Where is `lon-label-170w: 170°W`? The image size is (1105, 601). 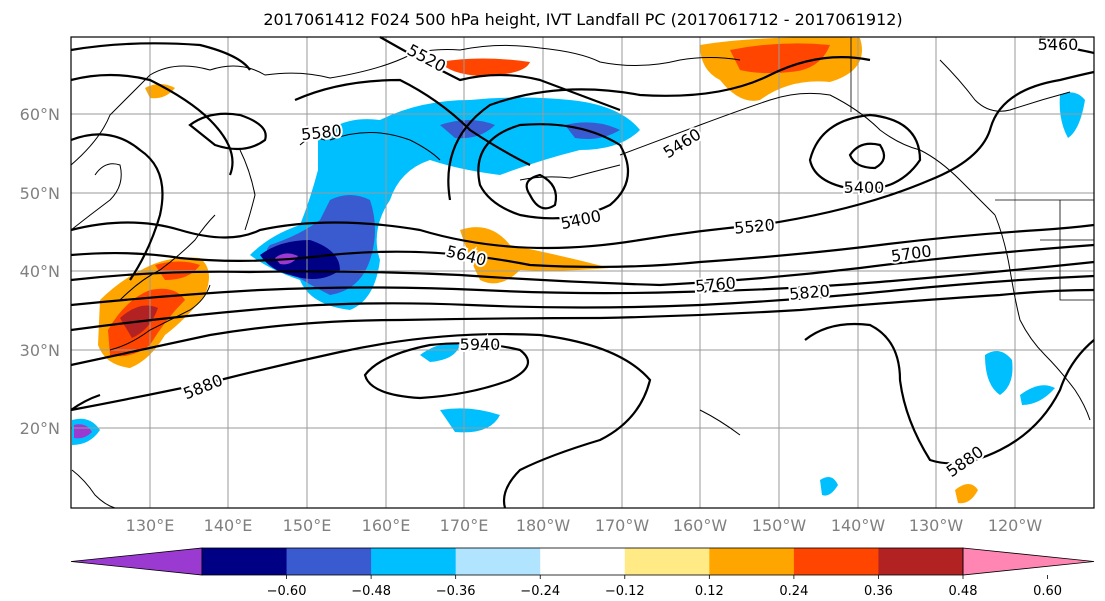 lon-label-170w: 170°W is located at coordinates (622, 525).